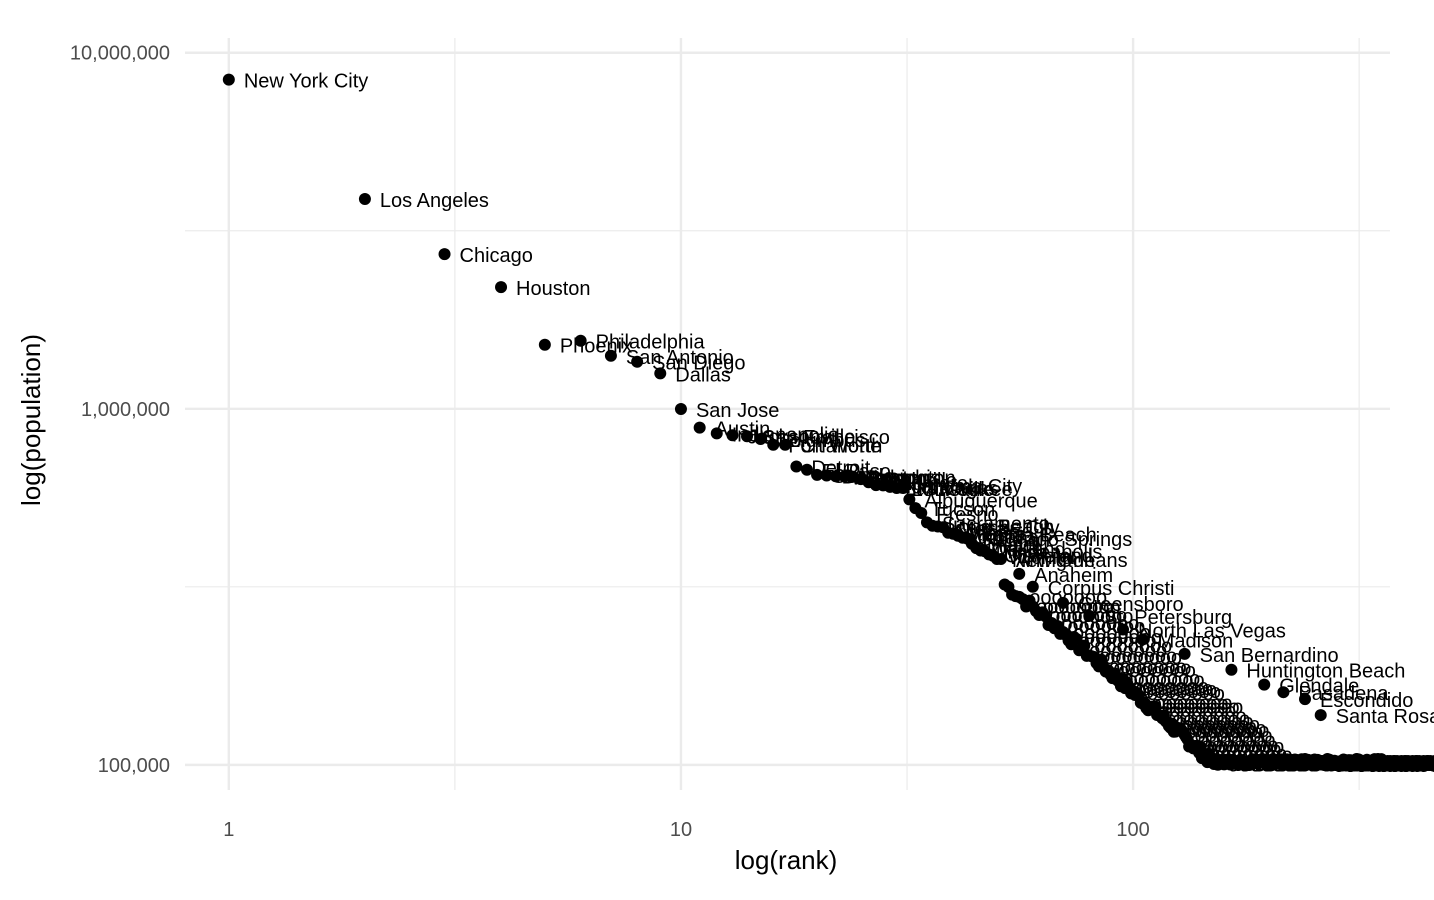 Image resolution: width=1434 pixels, height=900 pixels. I want to click on labeled-point: Fort Worth, so click(824, 447).